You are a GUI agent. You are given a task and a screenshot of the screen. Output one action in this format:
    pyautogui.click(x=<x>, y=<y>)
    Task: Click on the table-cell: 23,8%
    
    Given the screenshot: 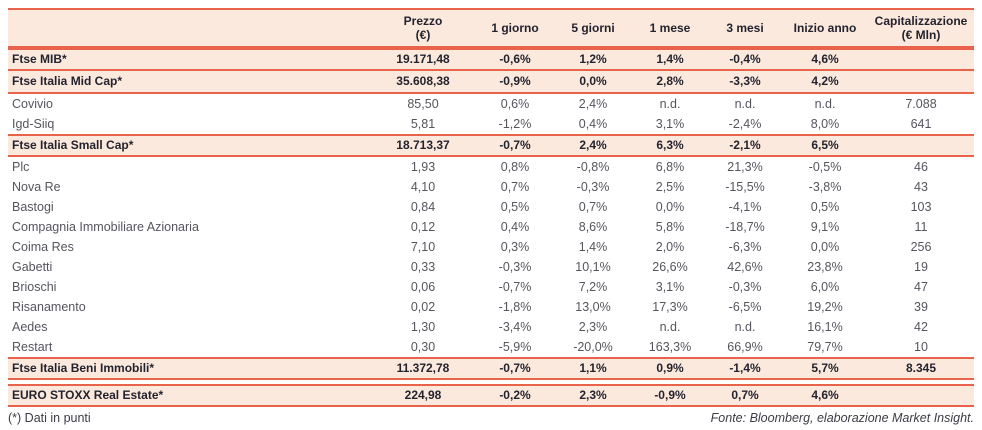 What is the action you would take?
    pyautogui.click(x=825, y=266)
    